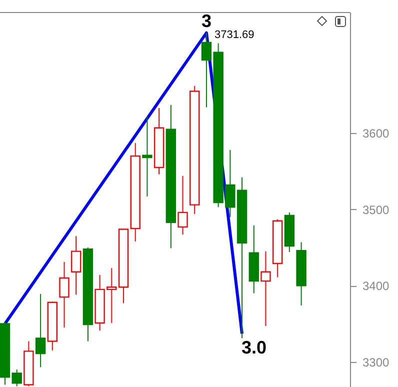  I want to click on y-tick-label: 3500, so click(376, 209).